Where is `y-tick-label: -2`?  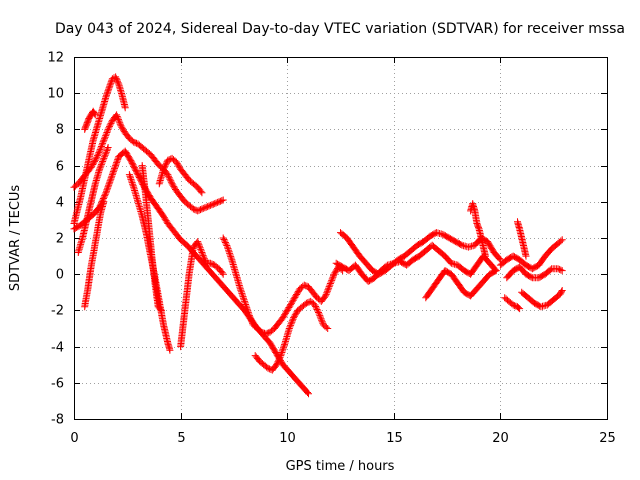
y-tick-label: -2 is located at coordinates (57, 311).